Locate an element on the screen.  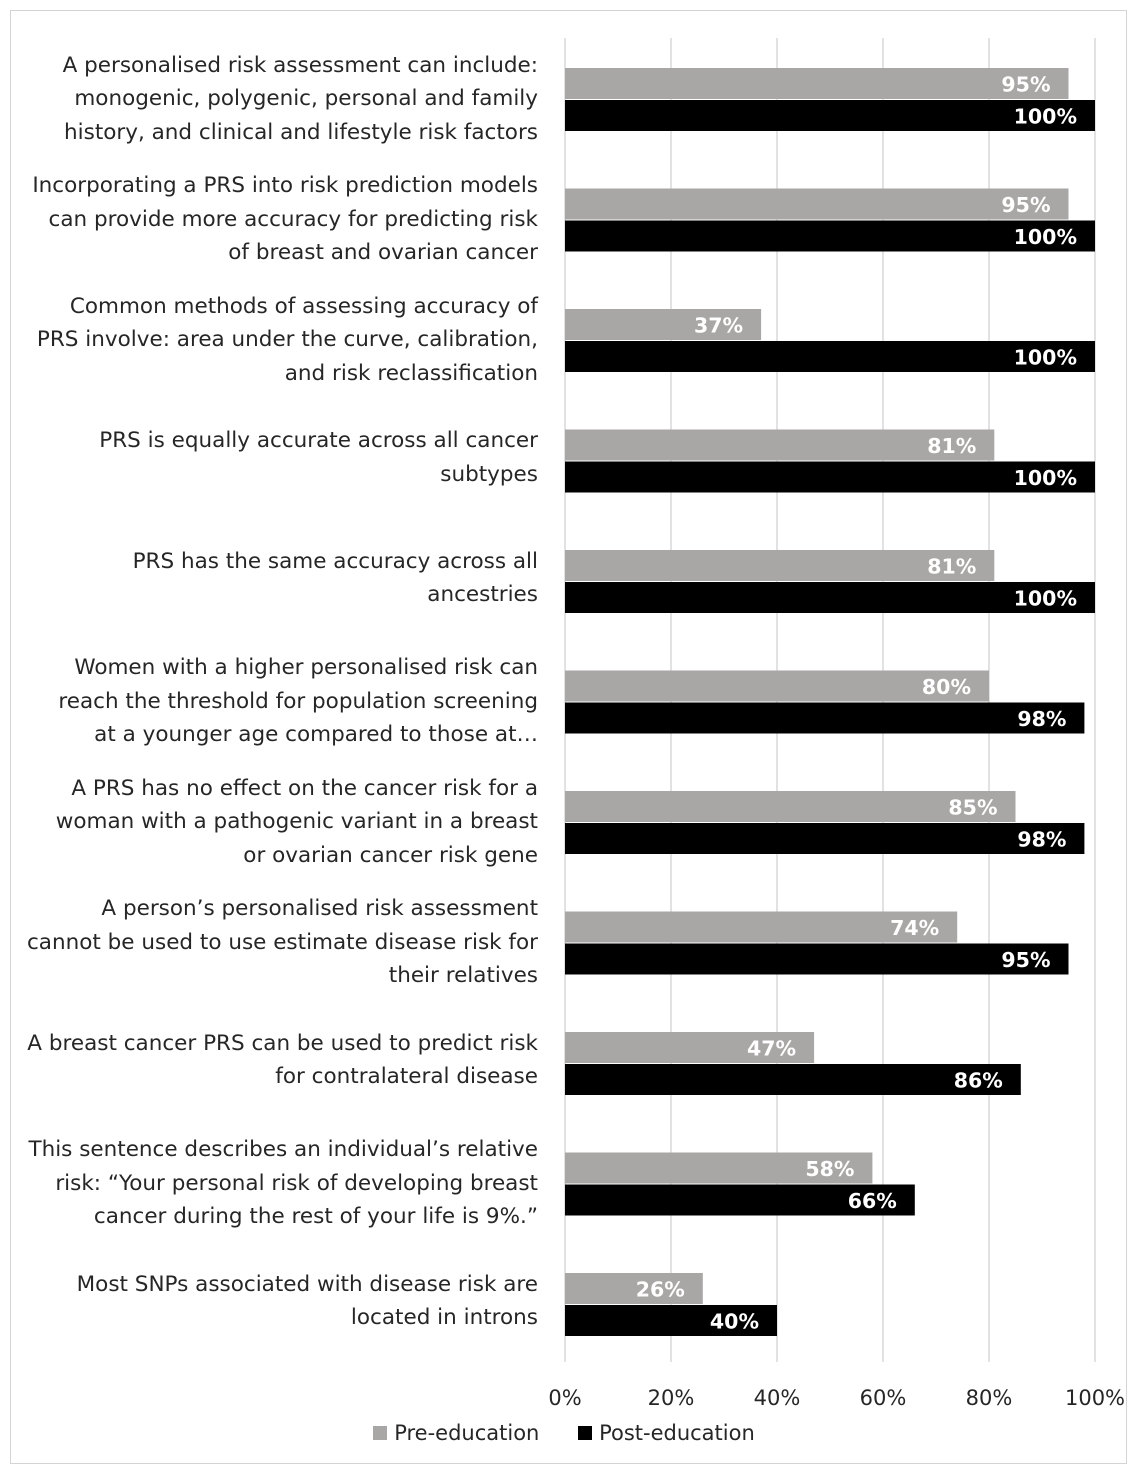
data-label: 37% is located at coordinates (718, 326).